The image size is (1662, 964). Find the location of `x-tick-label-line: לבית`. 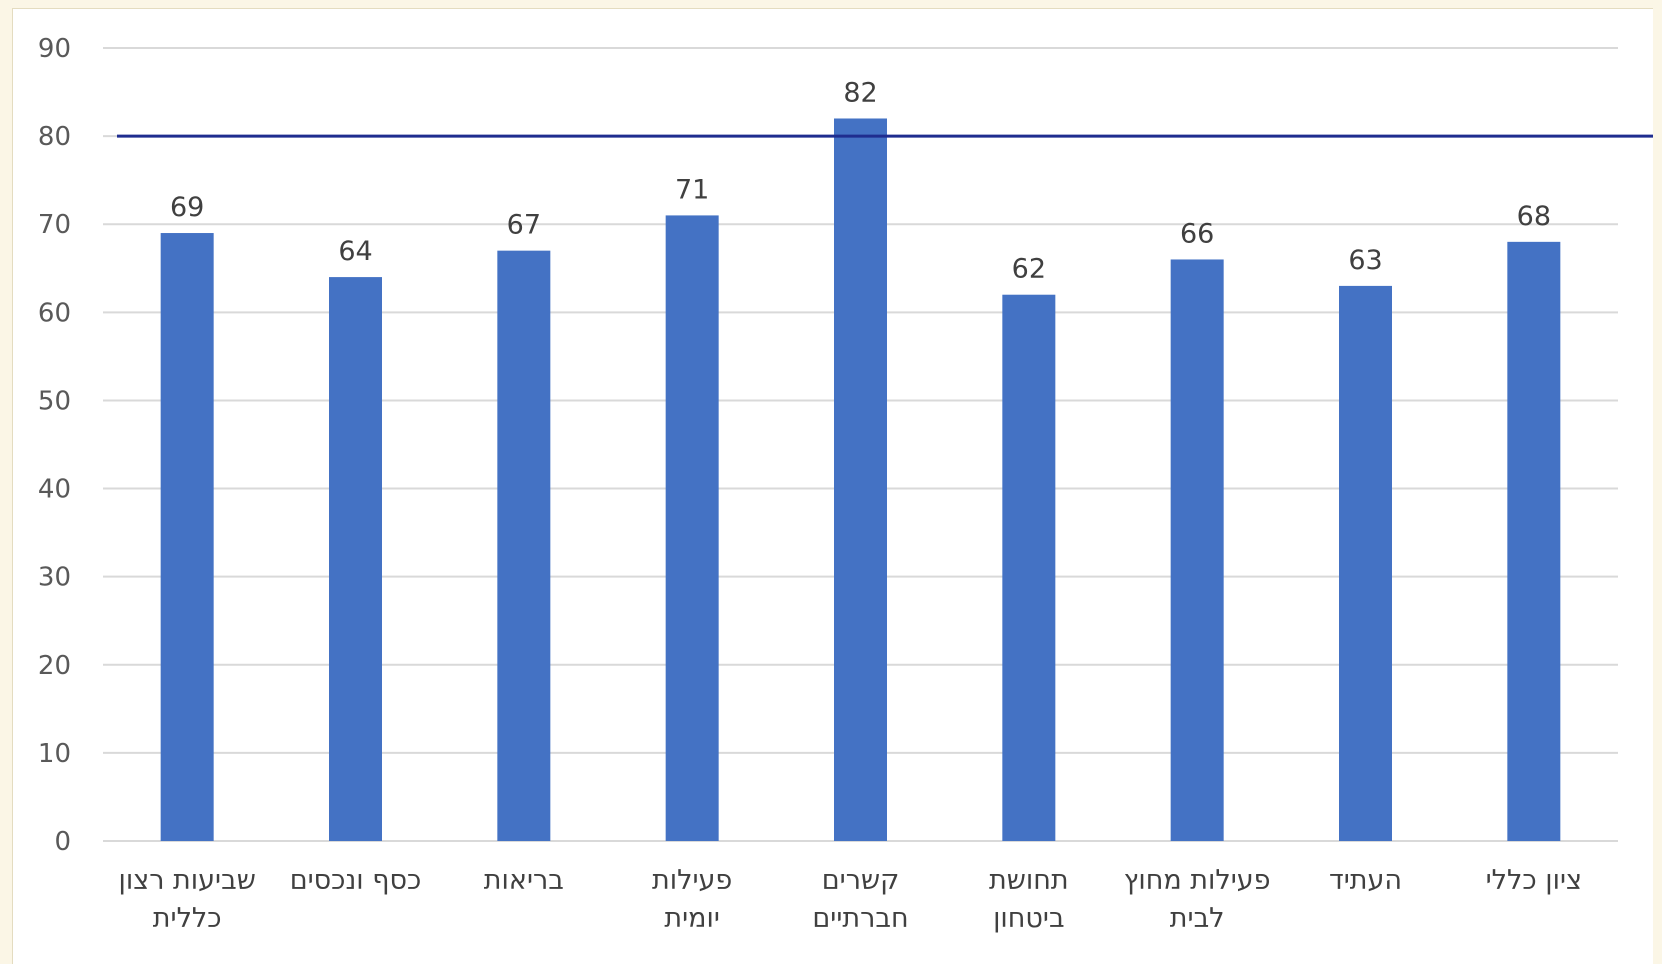

x-tick-label-line: לבית is located at coordinates (1197, 918).